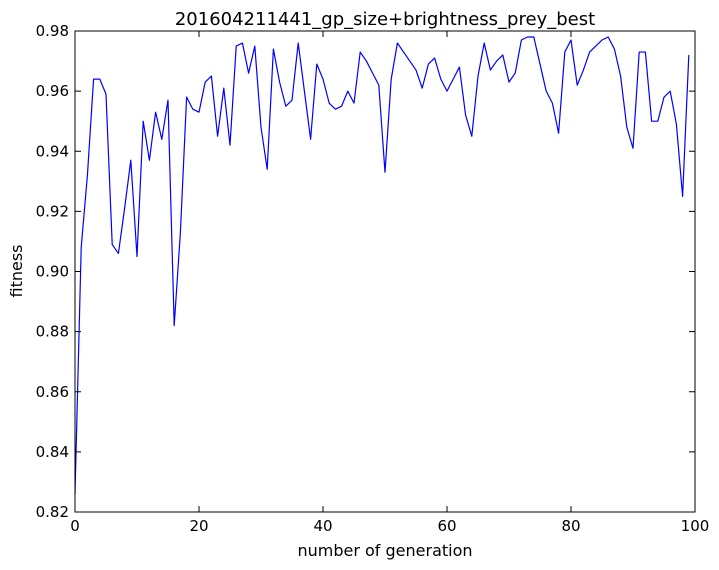 The height and width of the screenshot is (570, 719). What do you see at coordinates (52, 31) in the screenshot?
I see `y-tick-label: 0.98` at bounding box center [52, 31].